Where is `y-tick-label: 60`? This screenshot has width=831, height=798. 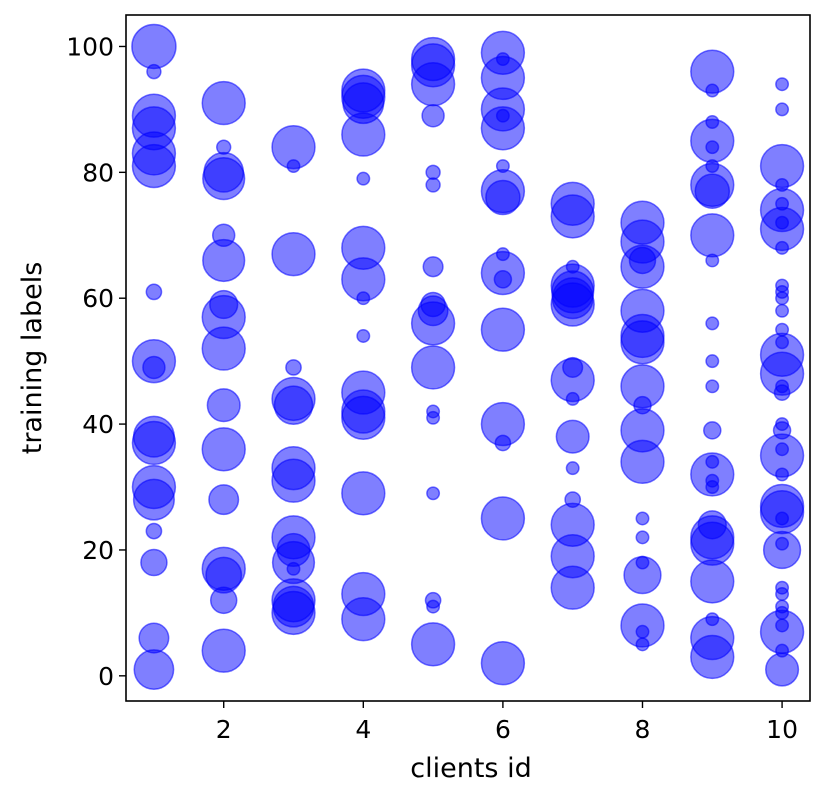
y-tick-label: 60 is located at coordinates (98, 298).